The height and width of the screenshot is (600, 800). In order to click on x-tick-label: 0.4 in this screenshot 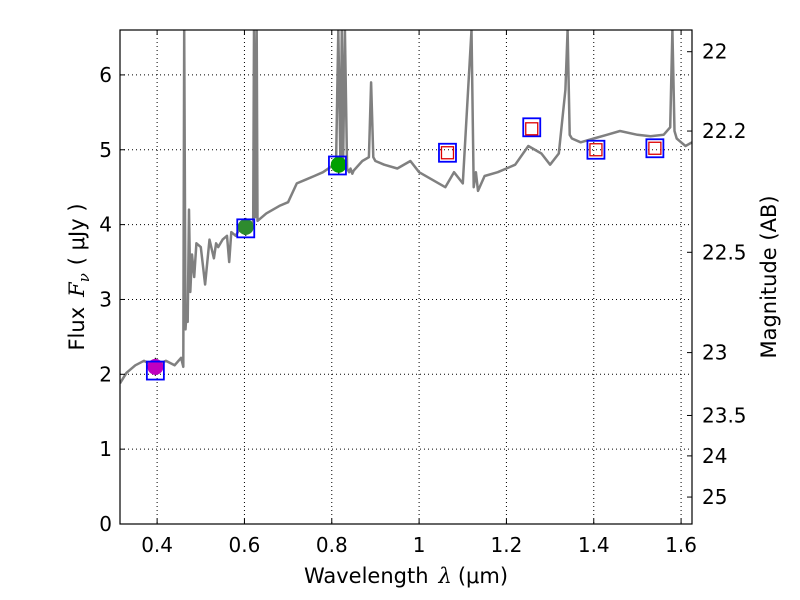, I will do `click(157, 545)`.